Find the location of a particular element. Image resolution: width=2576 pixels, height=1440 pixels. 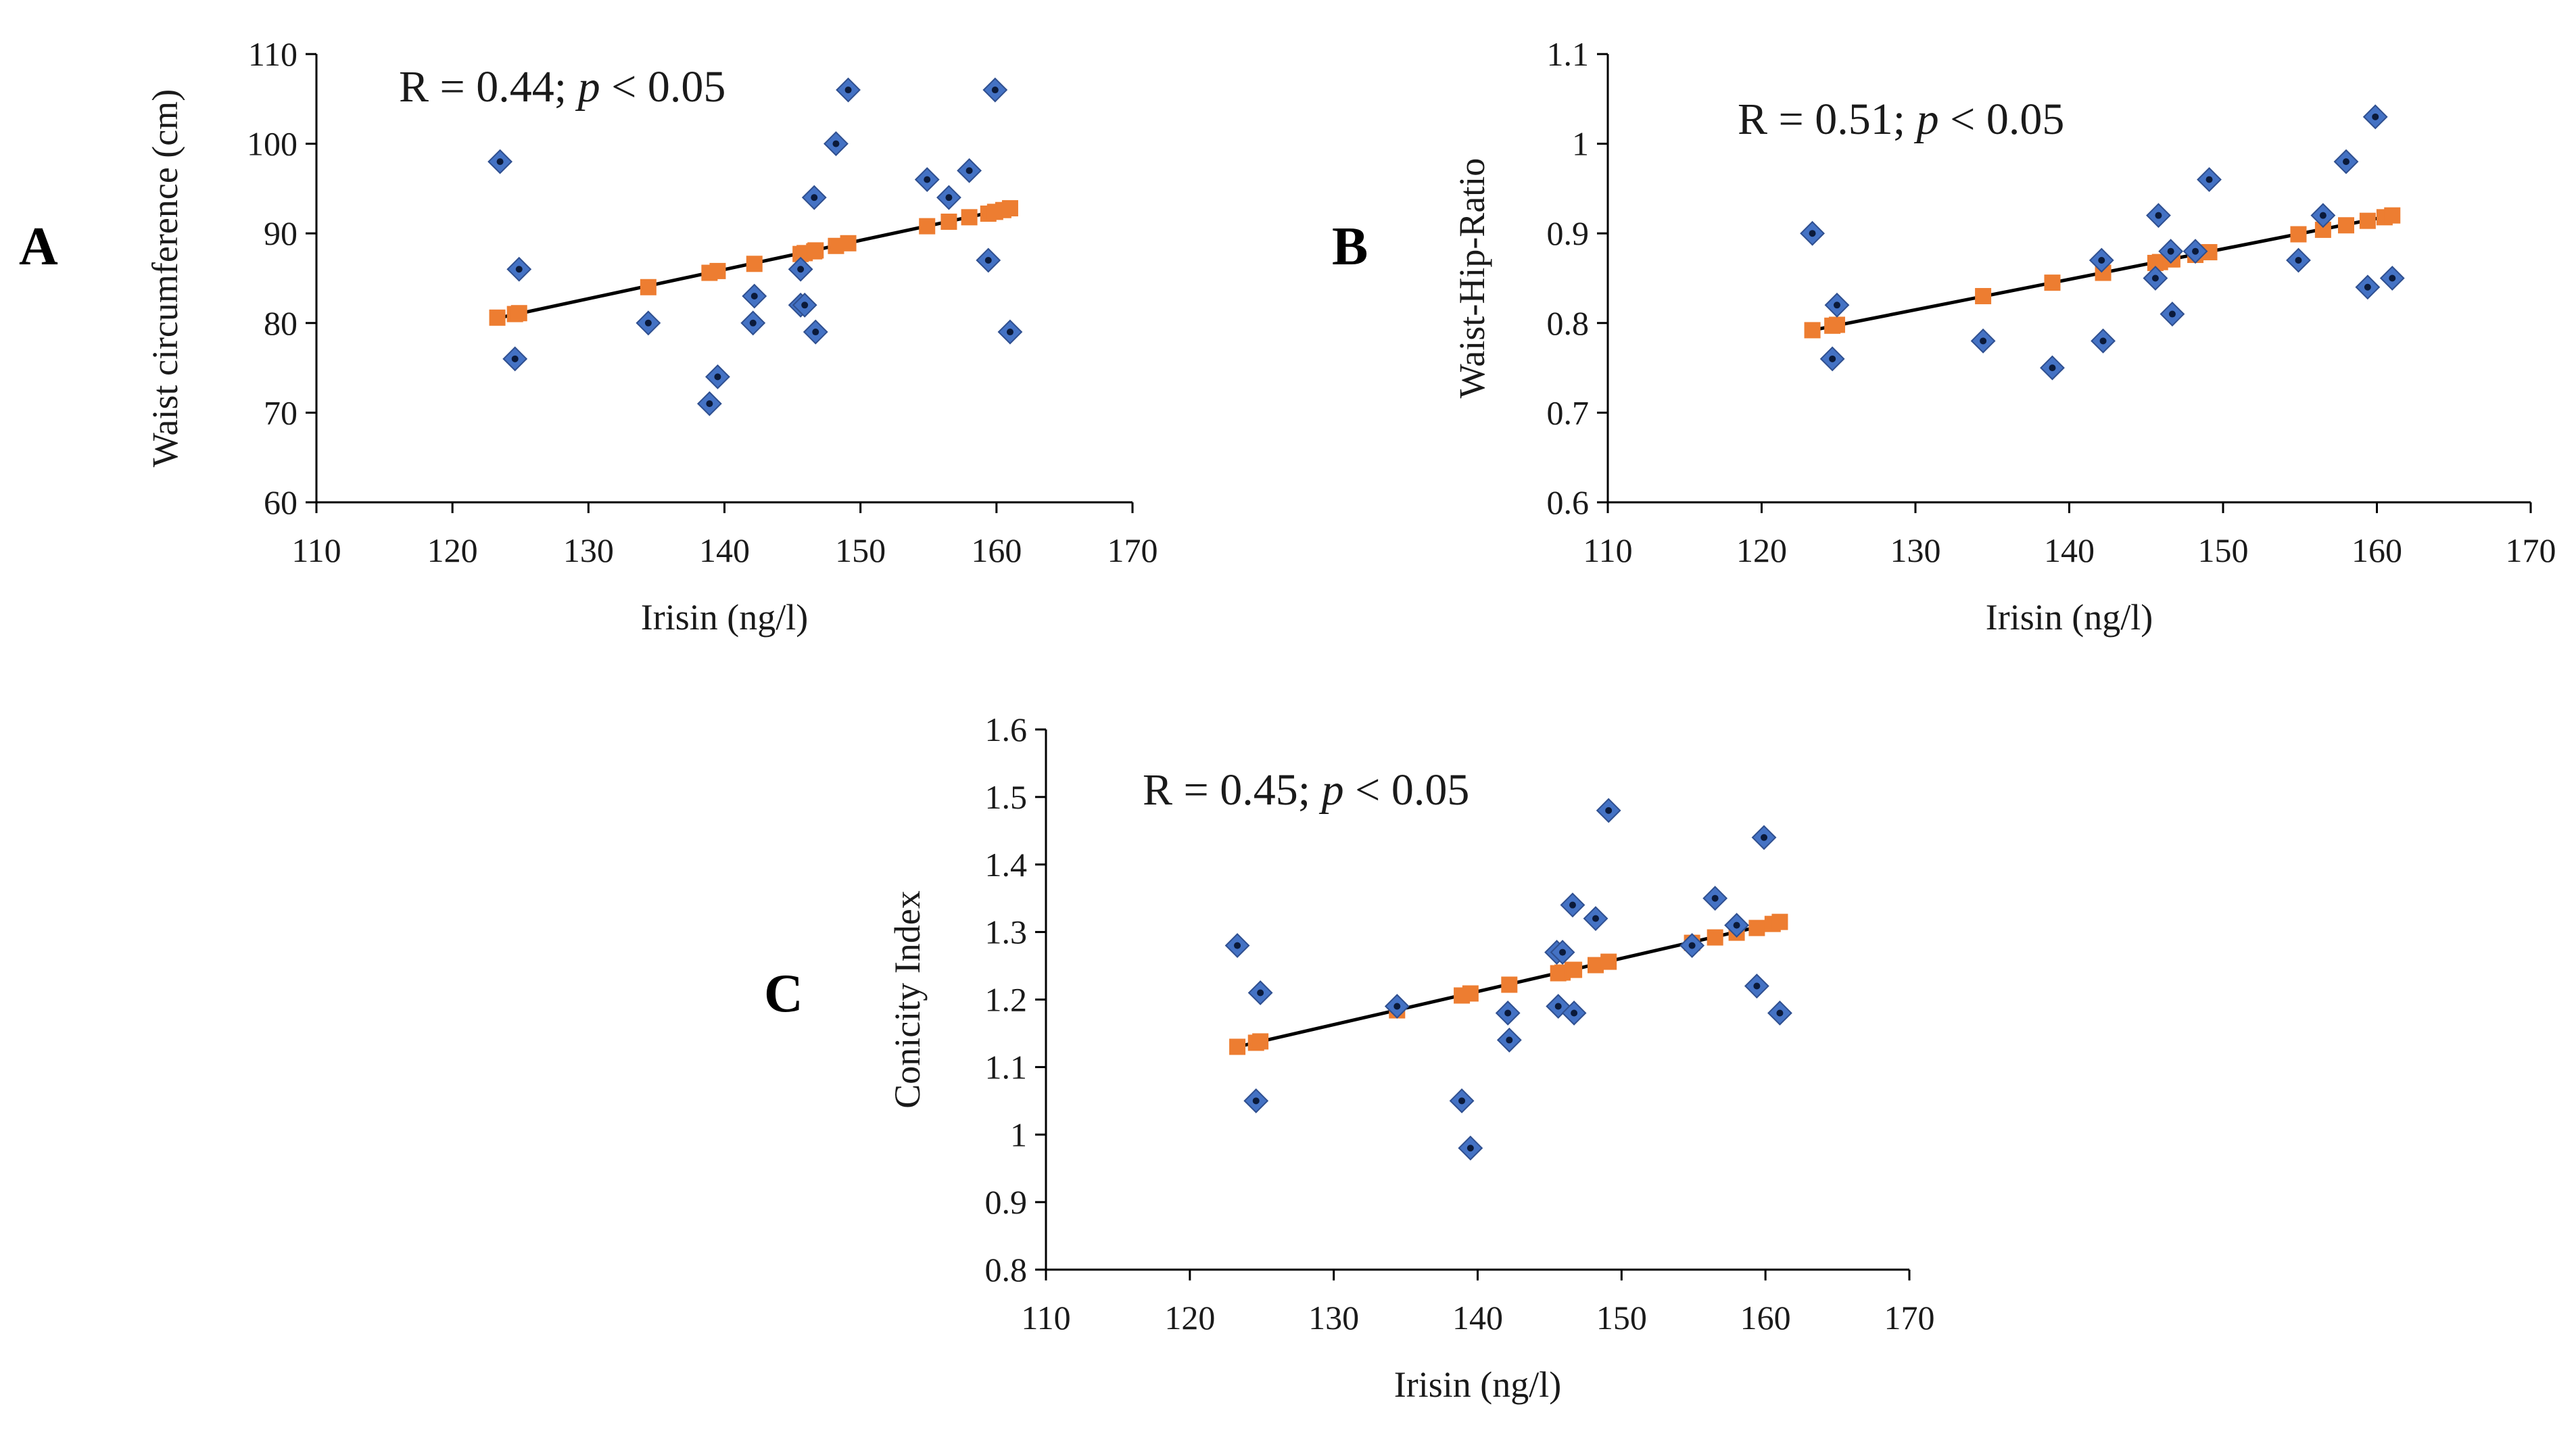

y-tick-label: 1.5 is located at coordinates (1006, 797).